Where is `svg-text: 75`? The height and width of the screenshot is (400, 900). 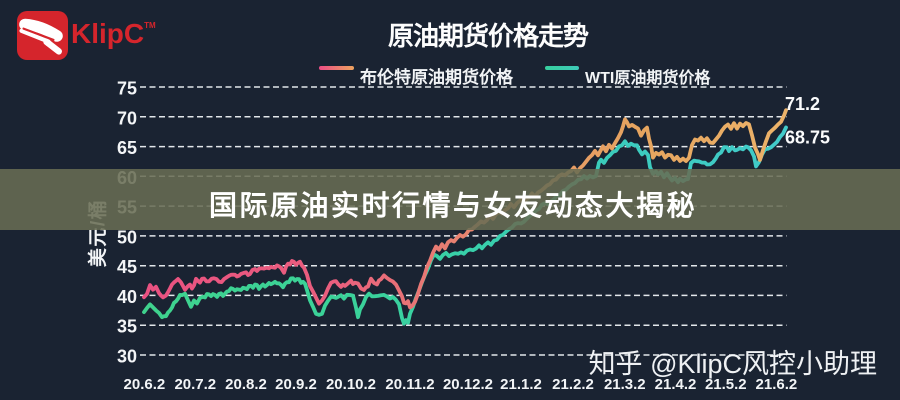 svg-text: 75 is located at coordinates (127, 89).